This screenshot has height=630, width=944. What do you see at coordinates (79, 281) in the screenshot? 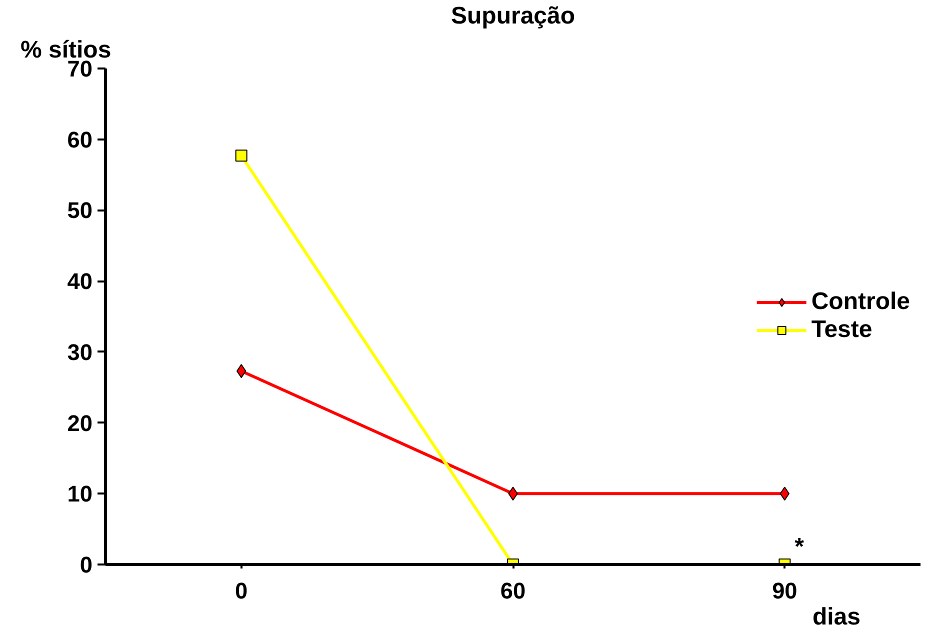
I see `y-tick-label: 40` at bounding box center [79, 281].